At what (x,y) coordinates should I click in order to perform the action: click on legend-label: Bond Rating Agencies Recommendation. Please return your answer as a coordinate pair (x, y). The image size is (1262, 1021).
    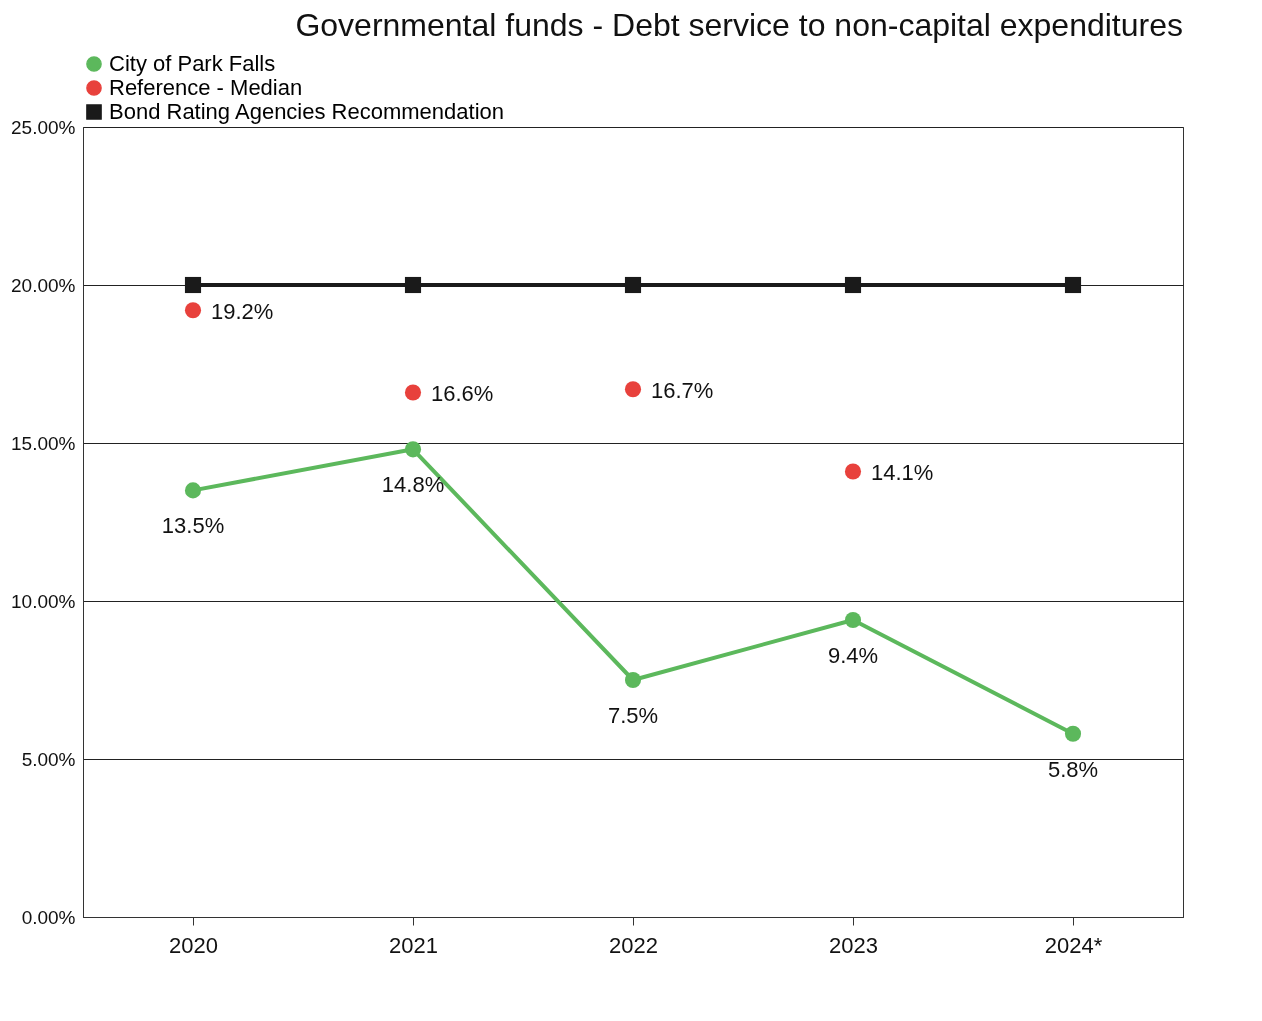
    Looking at the image, I should click on (307, 111).